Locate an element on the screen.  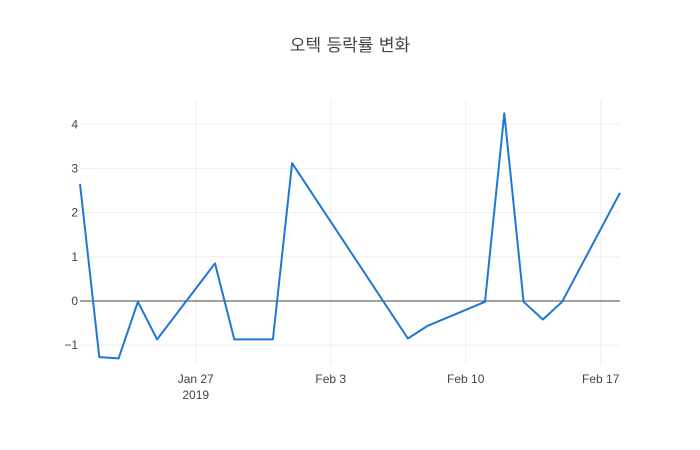
y-tick-label: 1 is located at coordinates (74, 257).